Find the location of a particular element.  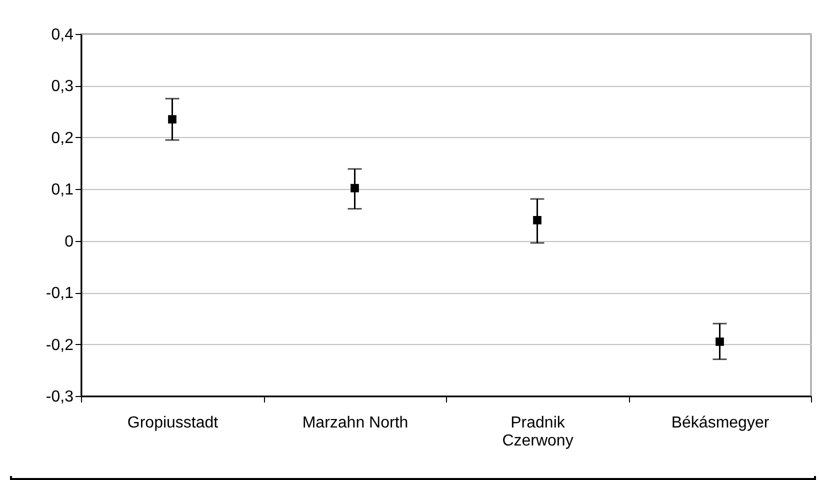

y-tick-label: -0,3 is located at coordinates (60, 397).